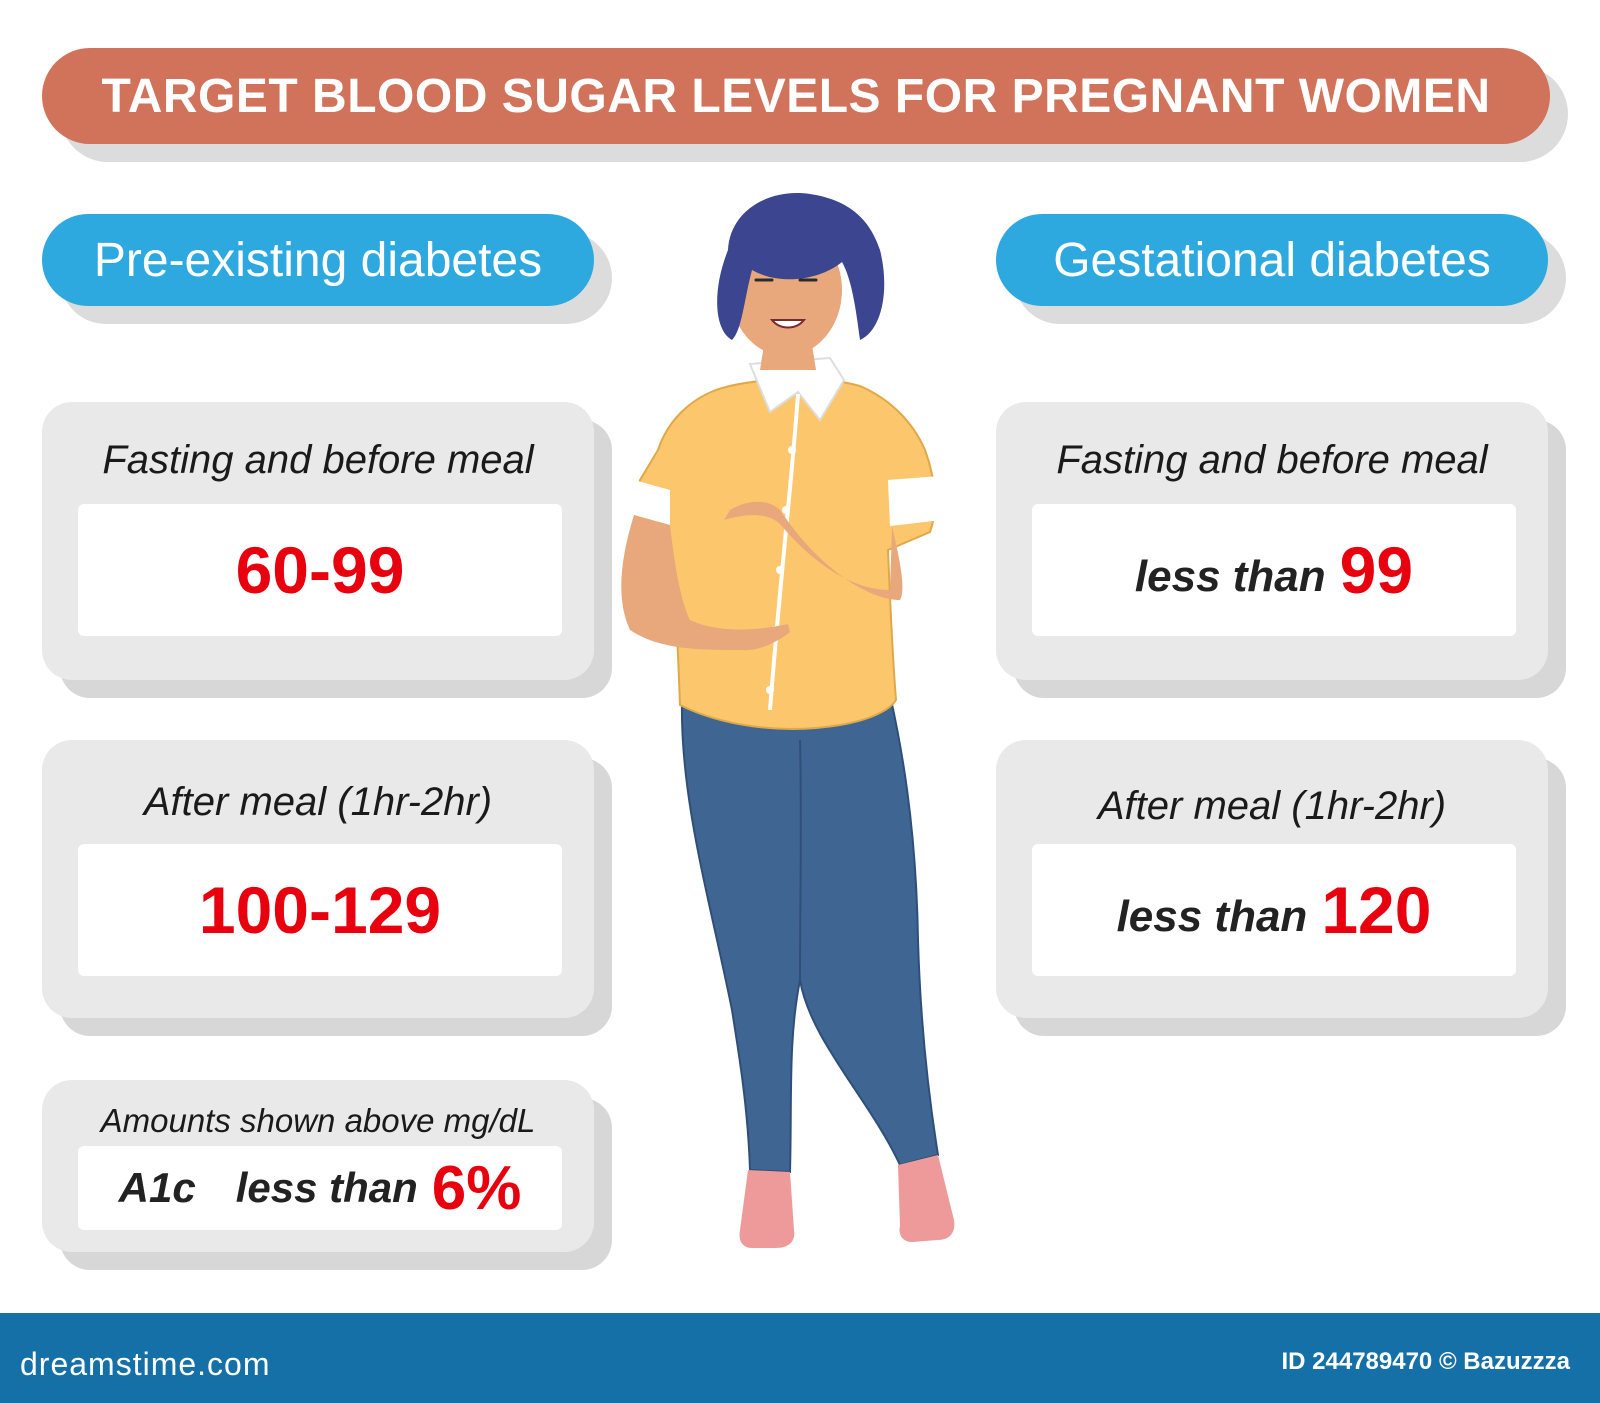  I want to click on gestational-diabetes-pill: Gestational diabetes, so click(1272, 260).